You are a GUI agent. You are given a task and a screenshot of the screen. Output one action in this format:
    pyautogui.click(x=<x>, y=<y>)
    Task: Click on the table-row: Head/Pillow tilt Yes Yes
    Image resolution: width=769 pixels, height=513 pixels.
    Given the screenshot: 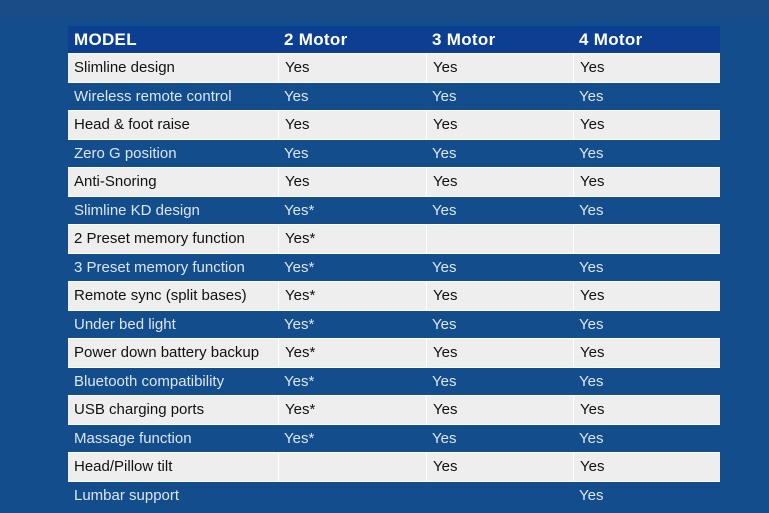 What is the action you would take?
    pyautogui.click(x=394, y=467)
    